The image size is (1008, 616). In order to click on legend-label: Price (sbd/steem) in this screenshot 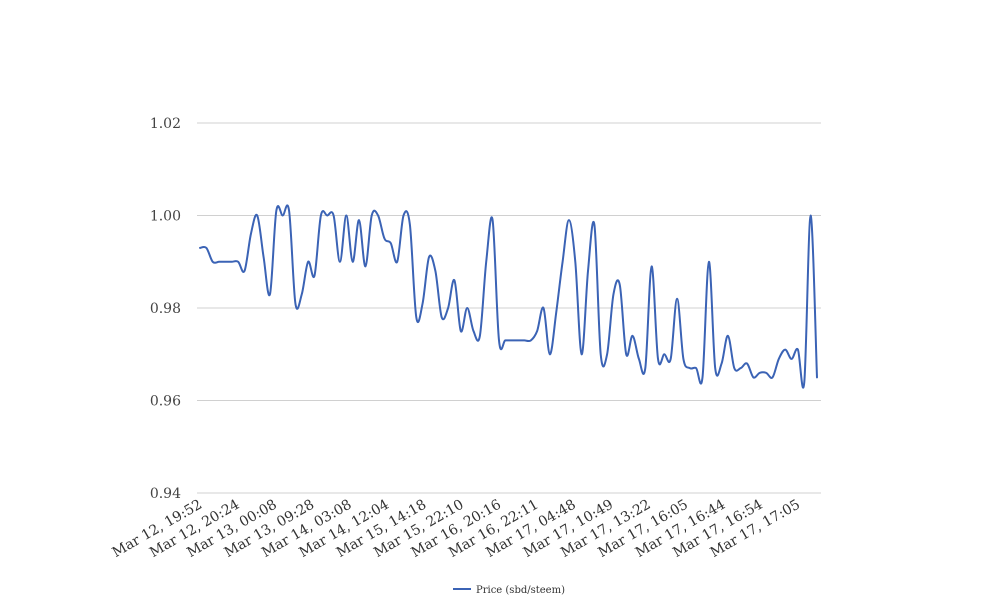, I will do `click(520, 590)`.